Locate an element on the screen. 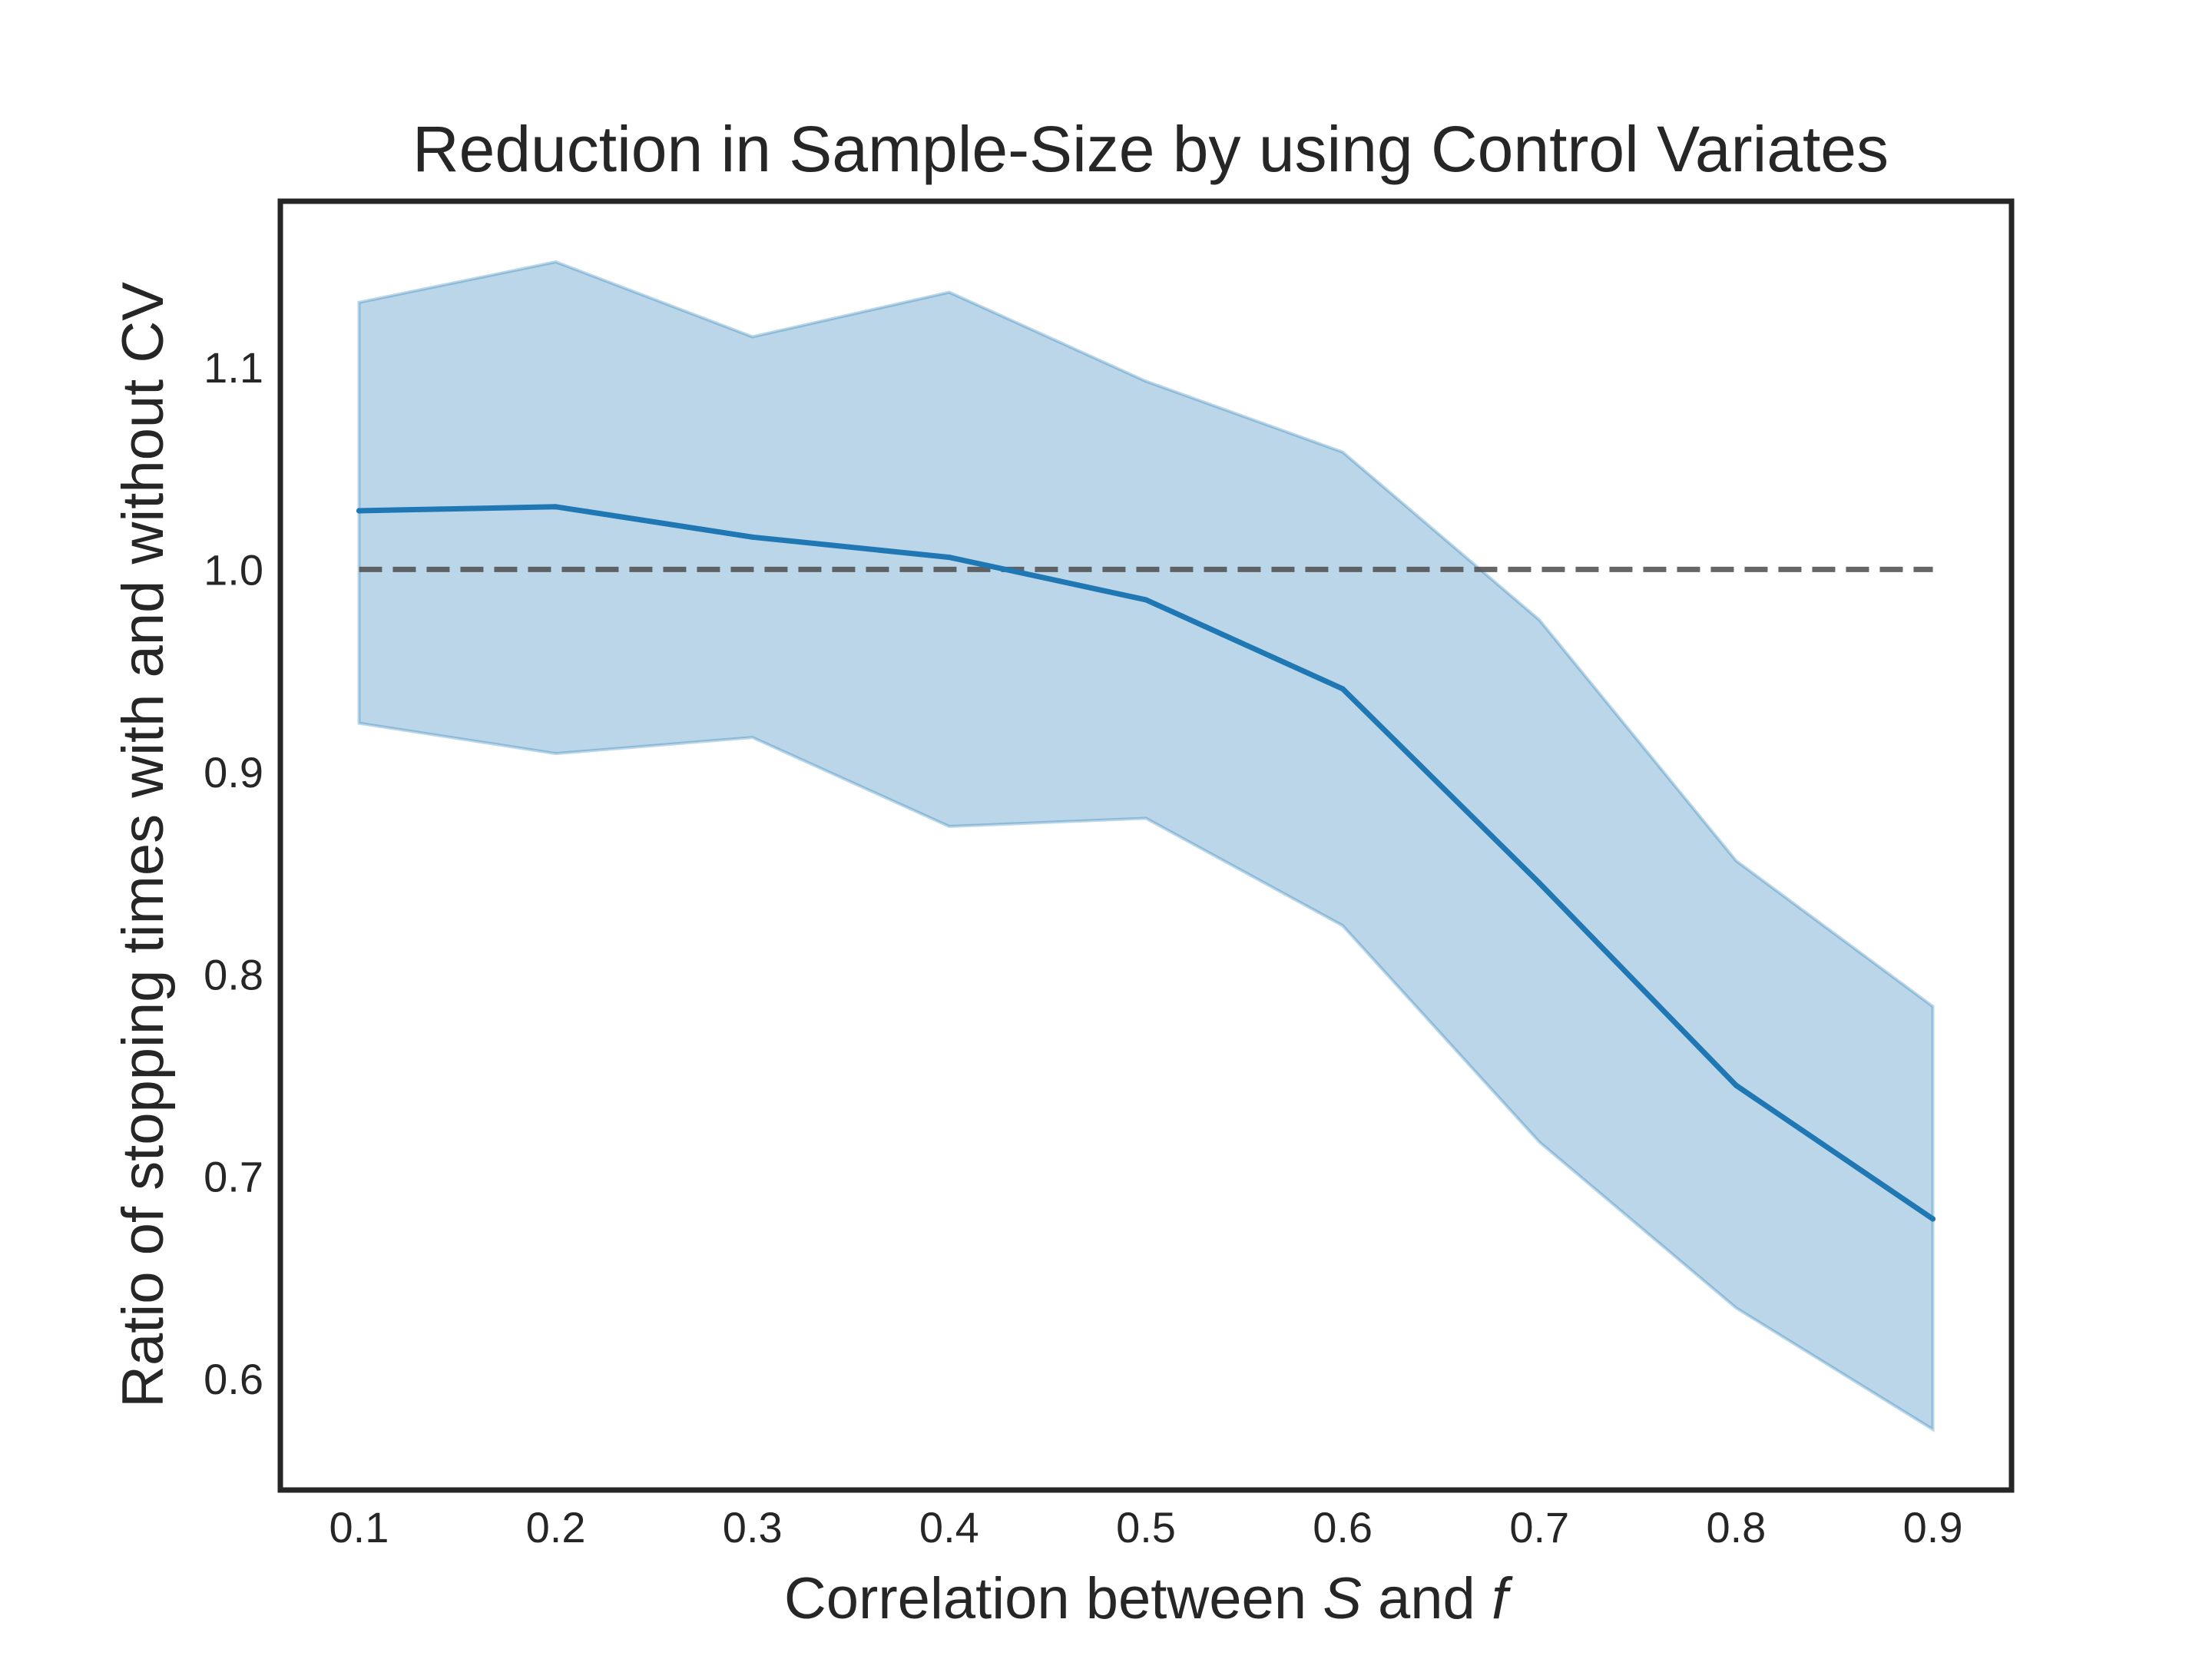 Image resolution: width=2212 pixels, height=1659 pixels. x-axis-label-before: Correlation between is located at coordinates (1053, 1599).